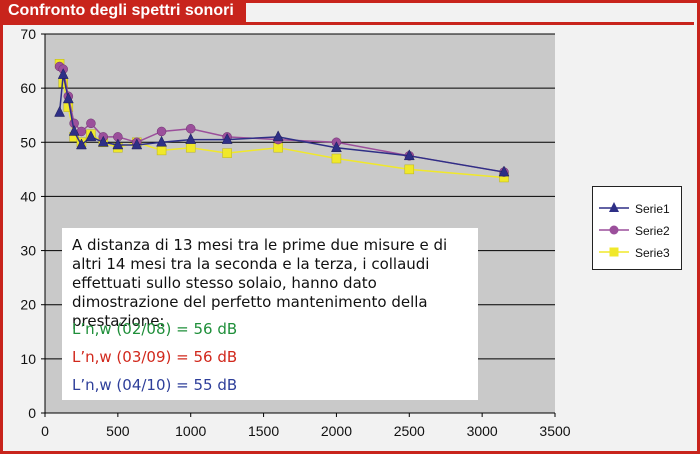 The image size is (700, 454). I want to click on title-rule, so click(347, 23).